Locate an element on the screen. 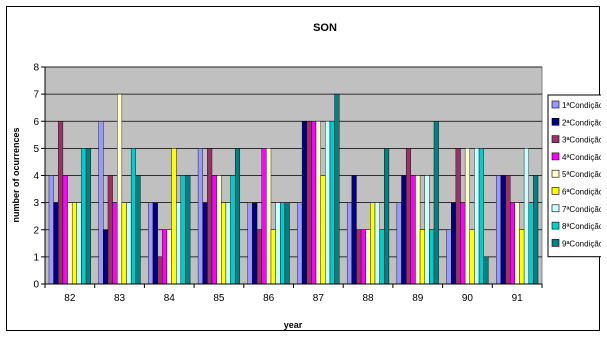 This screenshot has height=337, width=607. legend-entry: 4ªCondição is located at coordinates (581, 157).